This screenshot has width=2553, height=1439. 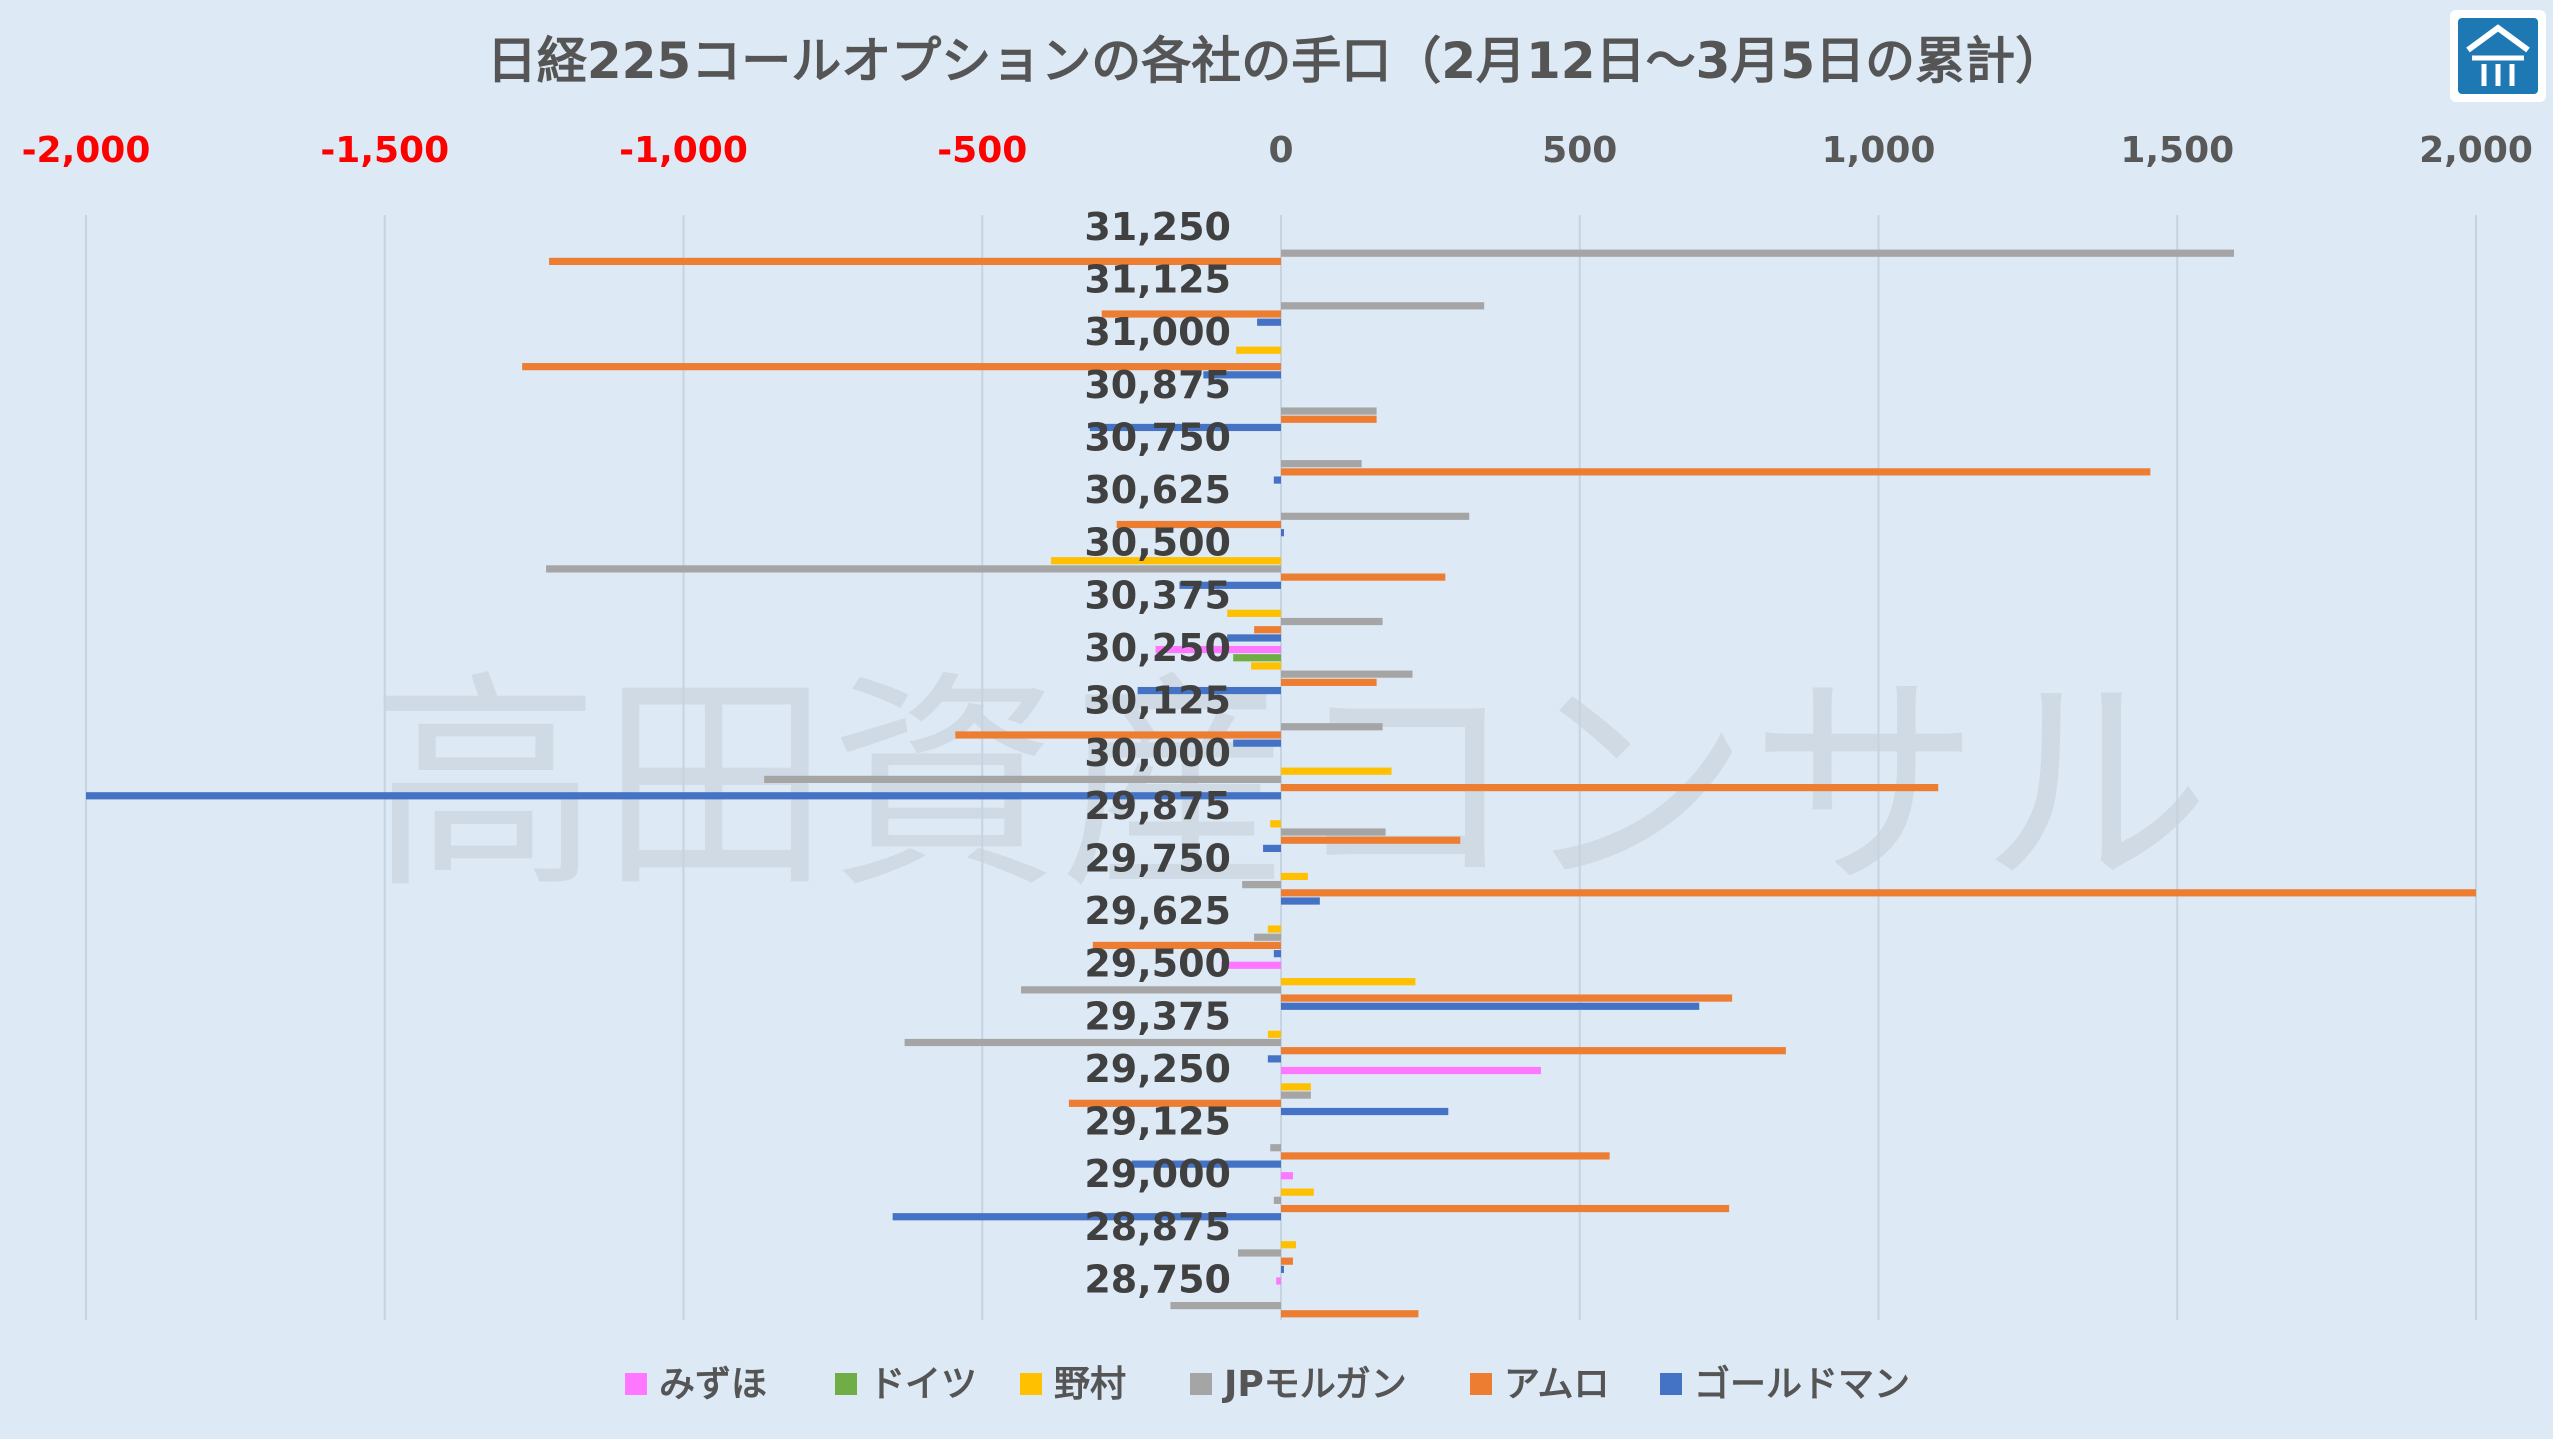 I want to click on legend-item: ゴールドマン, so click(x=1785, y=1384).